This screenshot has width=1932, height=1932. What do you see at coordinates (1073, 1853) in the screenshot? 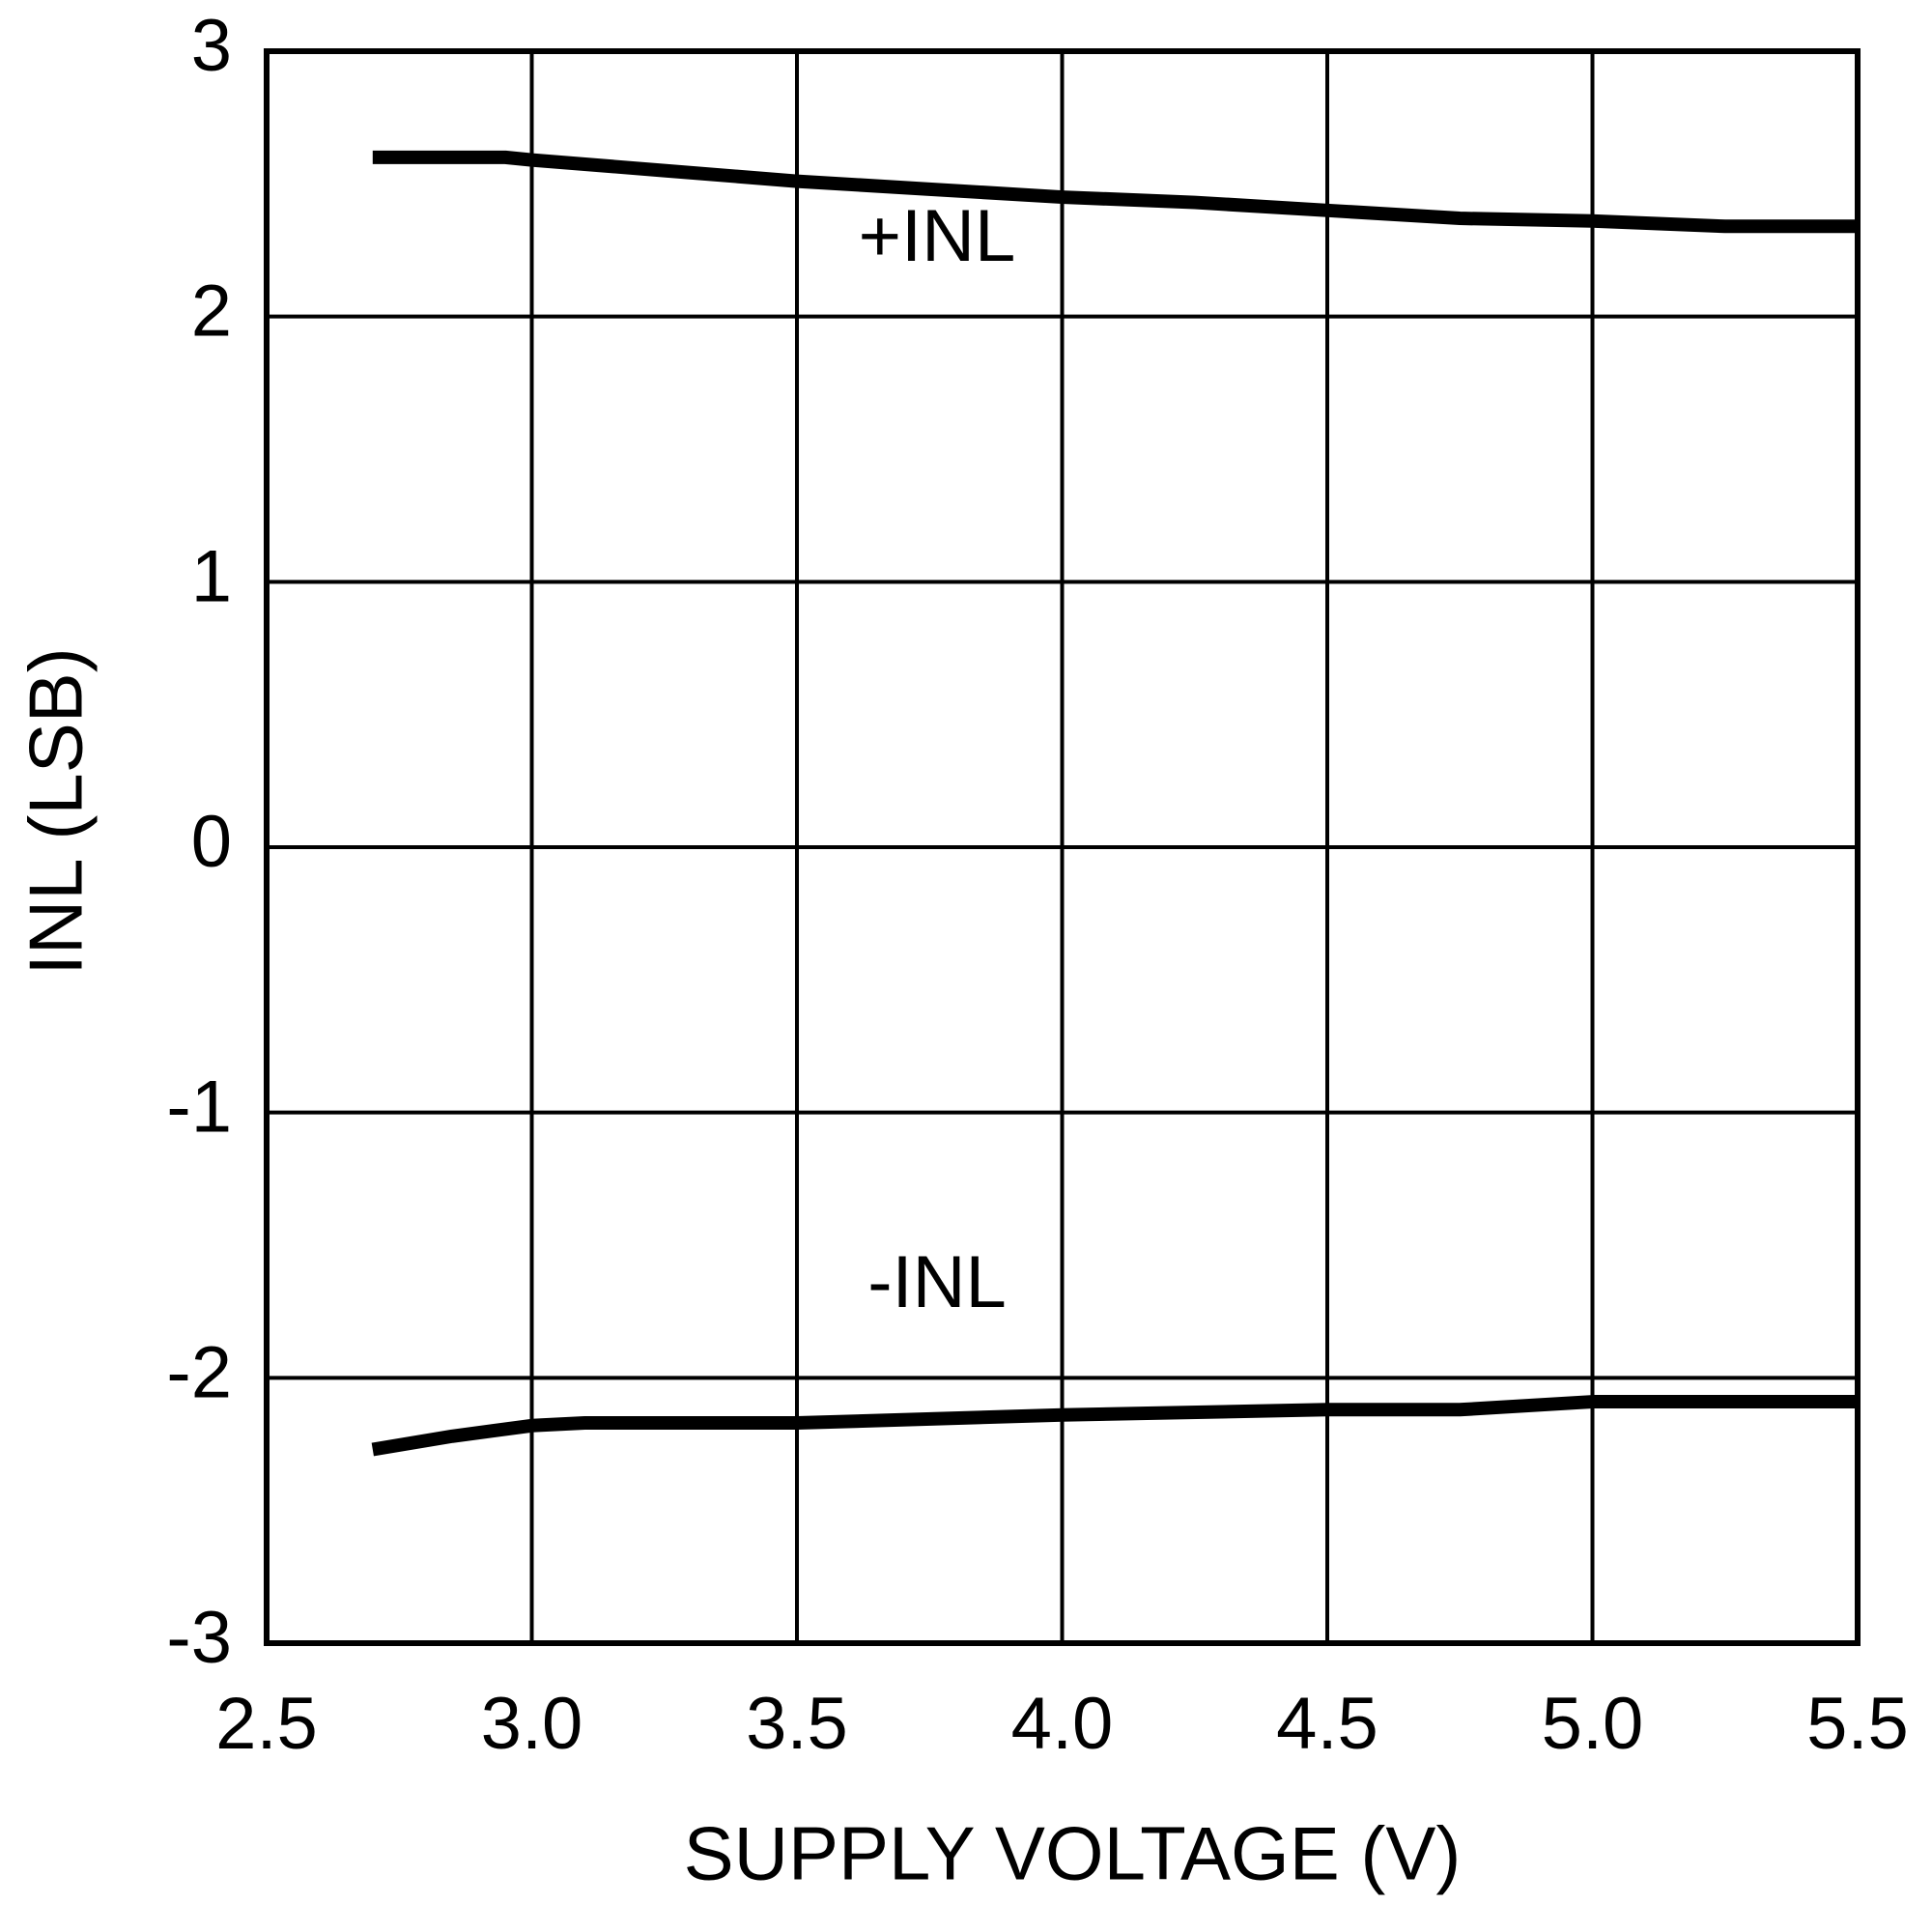
I see `x-axis-title: SUPPLY VOLTAGE (V)` at bounding box center [1073, 1853].